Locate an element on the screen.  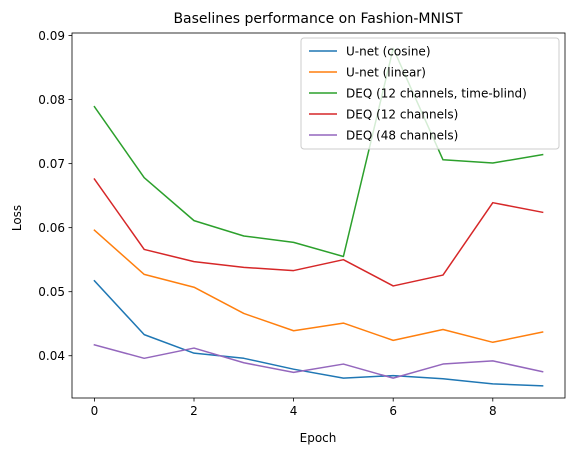
x-tick-label-3: 6 is located at coordinates (393, 411).